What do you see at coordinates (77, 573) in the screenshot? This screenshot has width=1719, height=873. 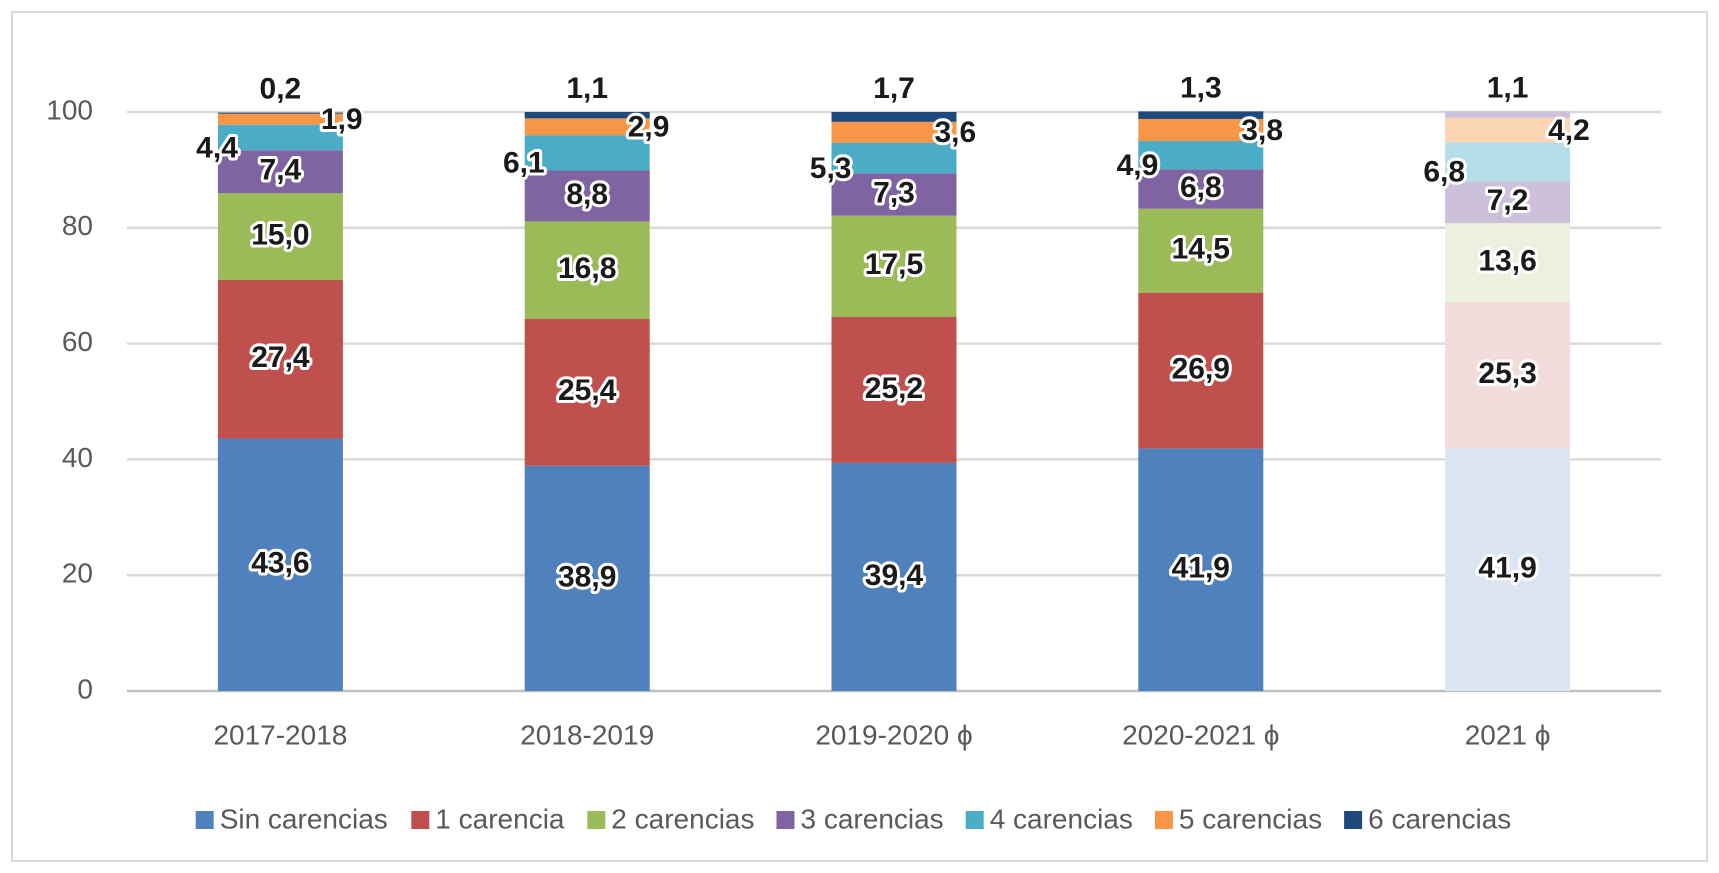 I see `y-tick-label: 20` at bounding box center [77, 573].